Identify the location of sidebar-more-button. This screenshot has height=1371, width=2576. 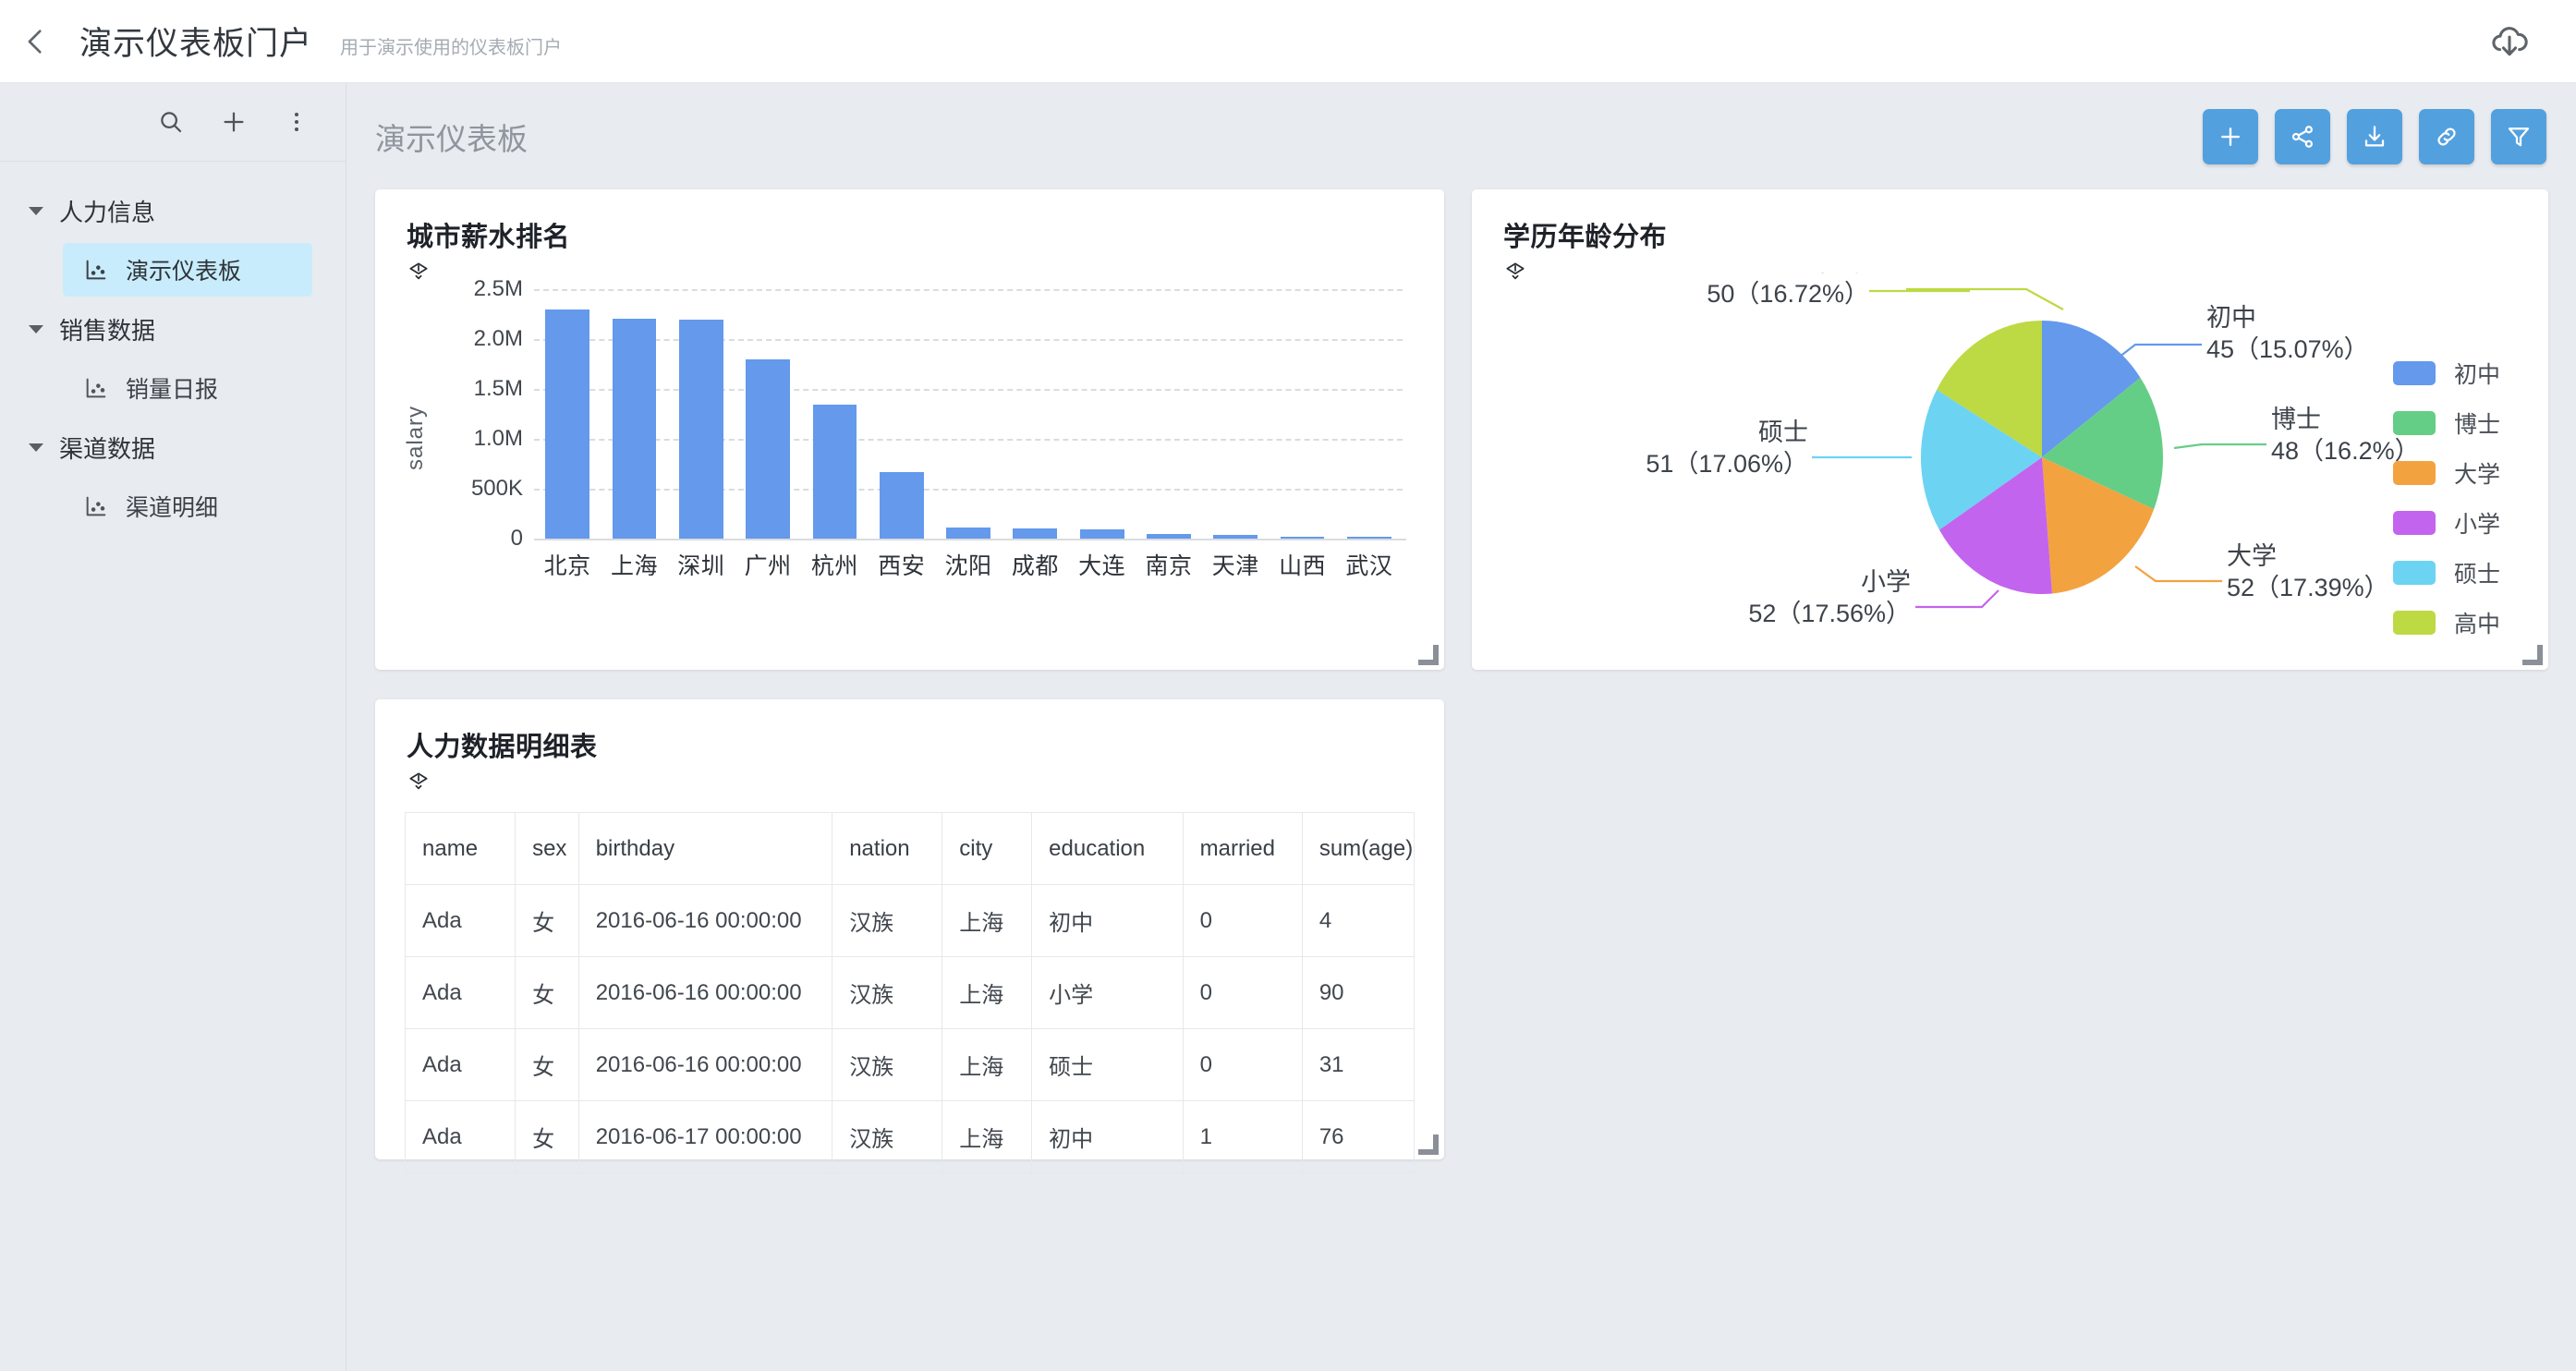
(296, 122).